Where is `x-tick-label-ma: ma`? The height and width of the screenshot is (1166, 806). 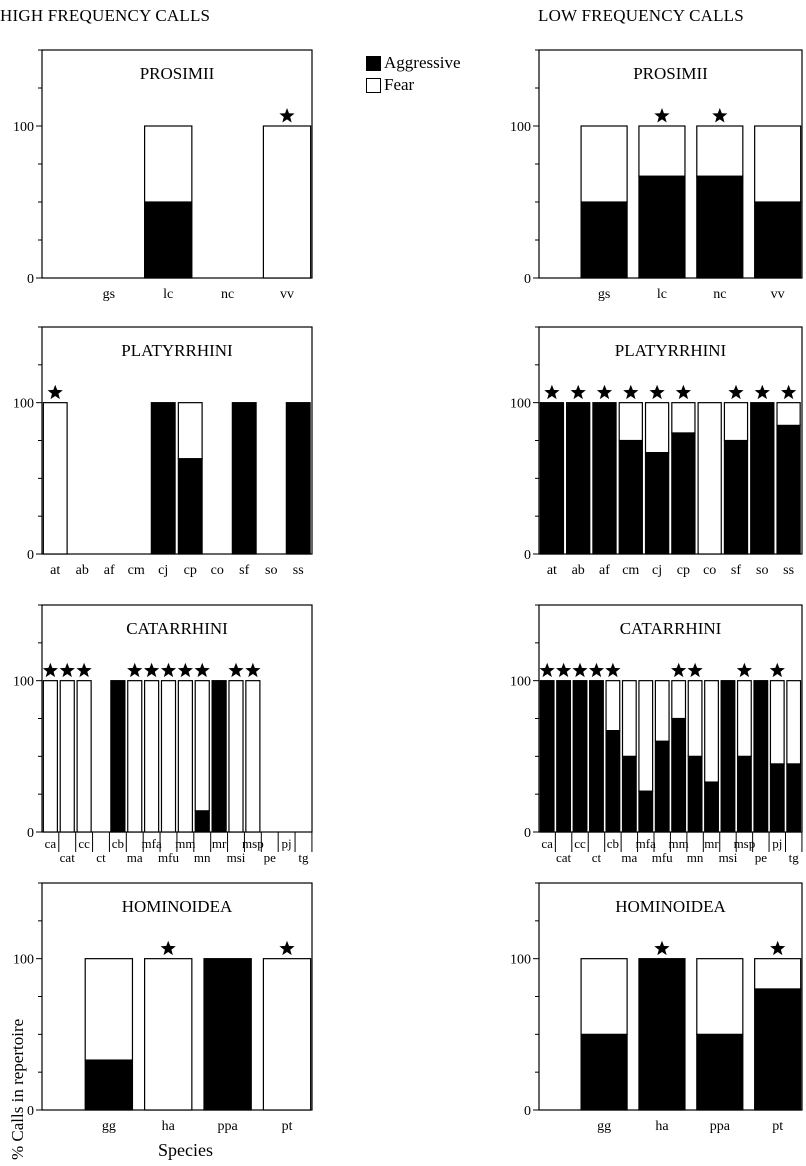 x-tick-label-ma: ma is located at coordinates (135, 857).